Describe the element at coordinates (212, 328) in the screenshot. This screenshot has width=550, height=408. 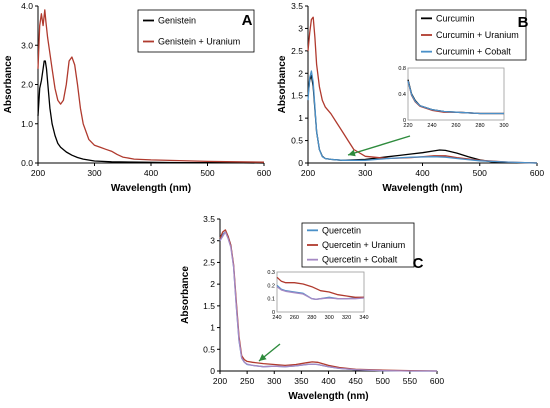
I see `panel-c-y-tick-label: 1` at that location.